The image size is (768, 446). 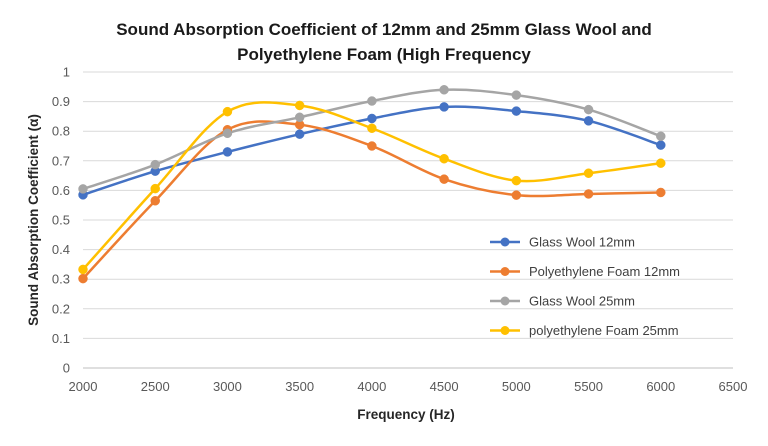 I want to click on x-tick-label: 5500, so click(x=588, y=386).